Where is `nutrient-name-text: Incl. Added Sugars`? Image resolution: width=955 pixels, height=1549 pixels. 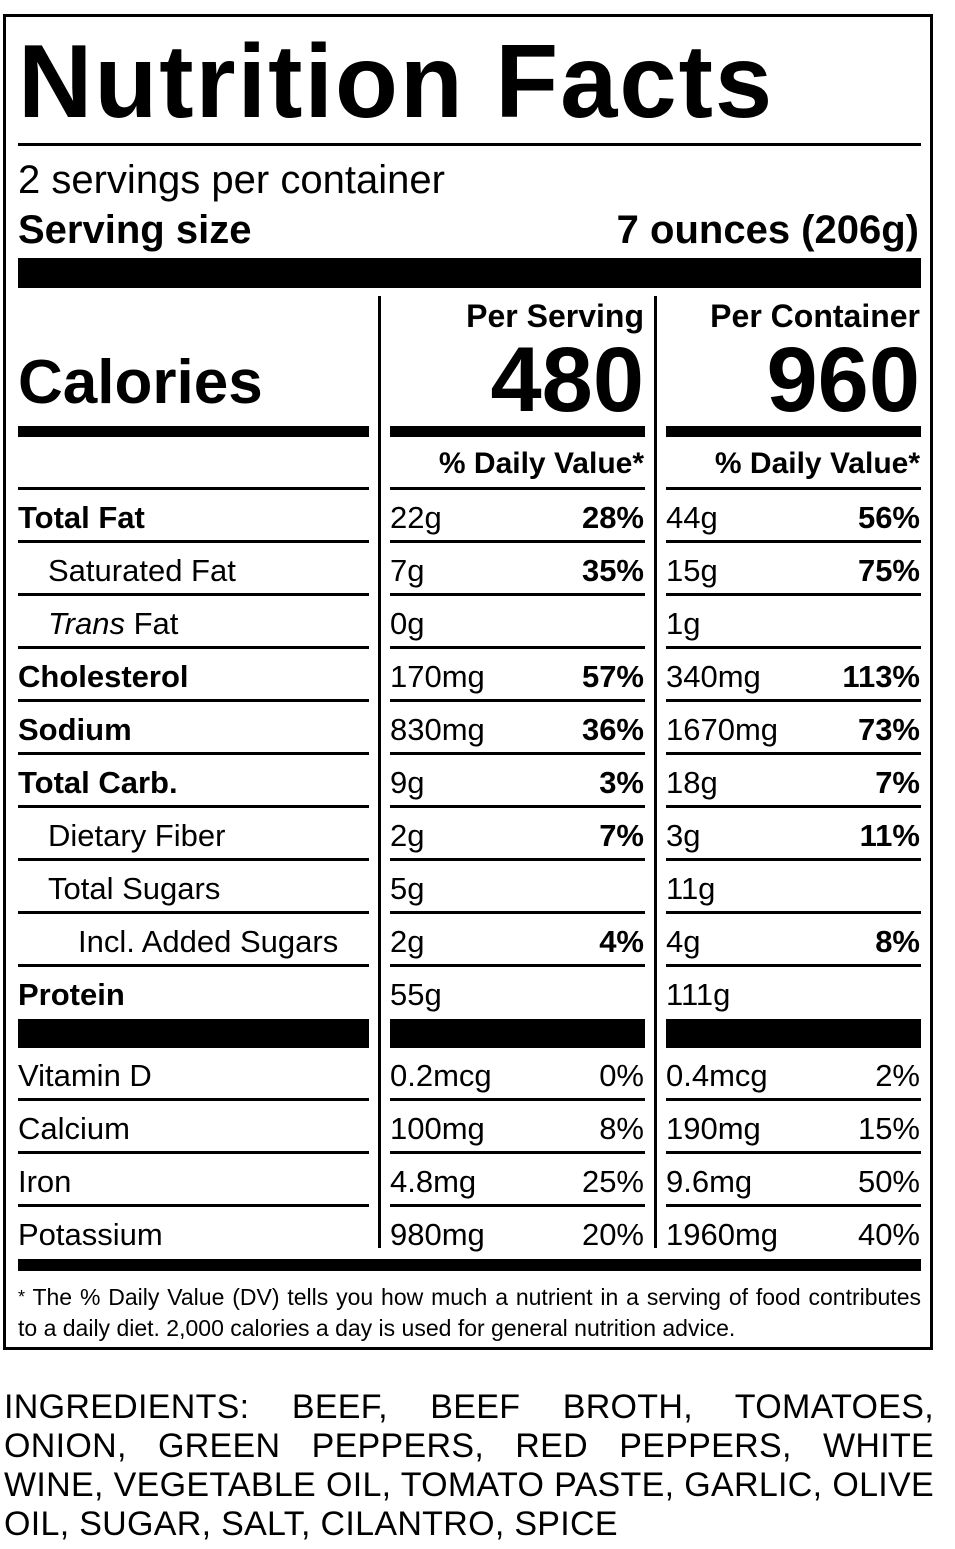 nutrient-name-text: Incl. Added Sugars is located at coordinates (208, 941).